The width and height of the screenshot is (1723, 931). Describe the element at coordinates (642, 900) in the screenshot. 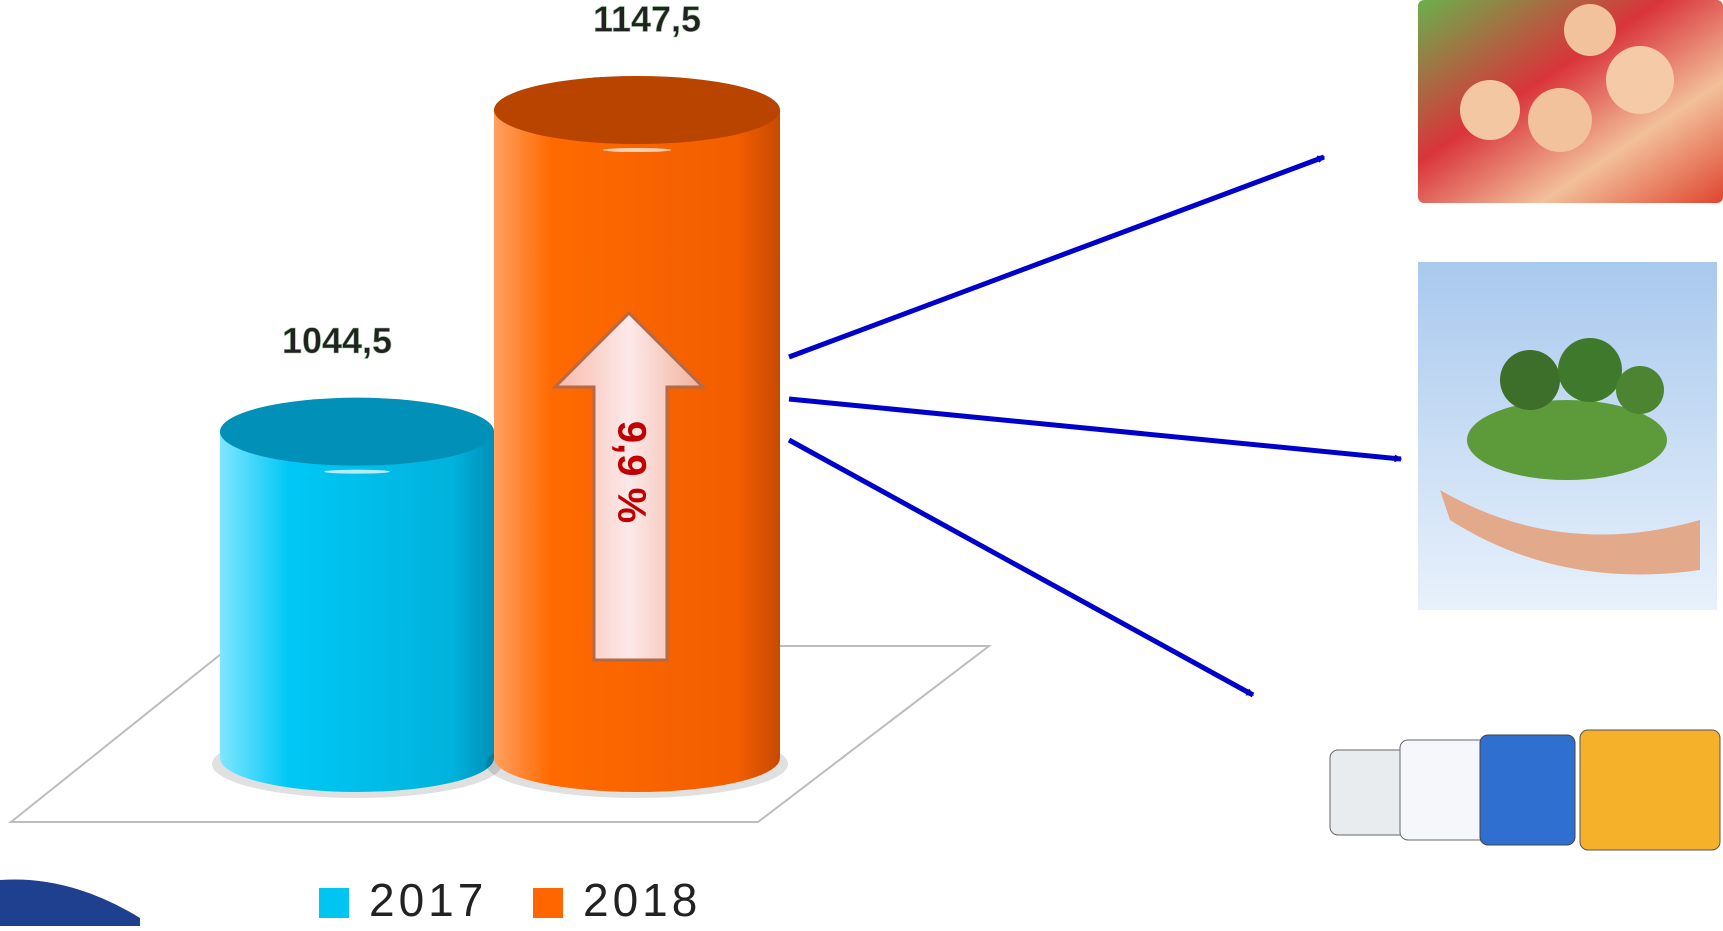

I see `legend-label: 2018` at that location.